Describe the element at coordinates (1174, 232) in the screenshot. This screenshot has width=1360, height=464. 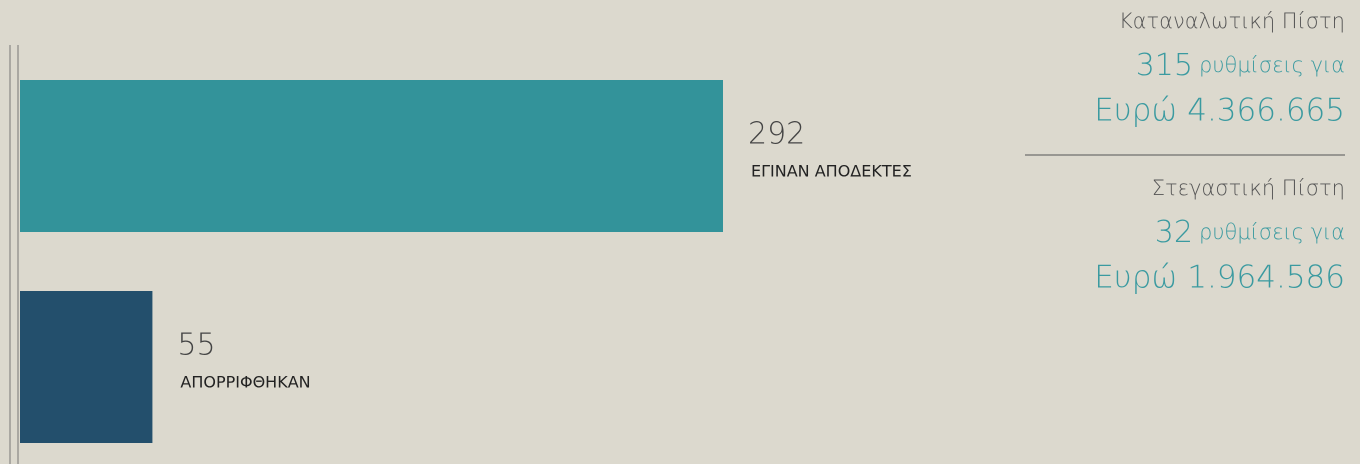
I see `panel-count: 32` at that location.